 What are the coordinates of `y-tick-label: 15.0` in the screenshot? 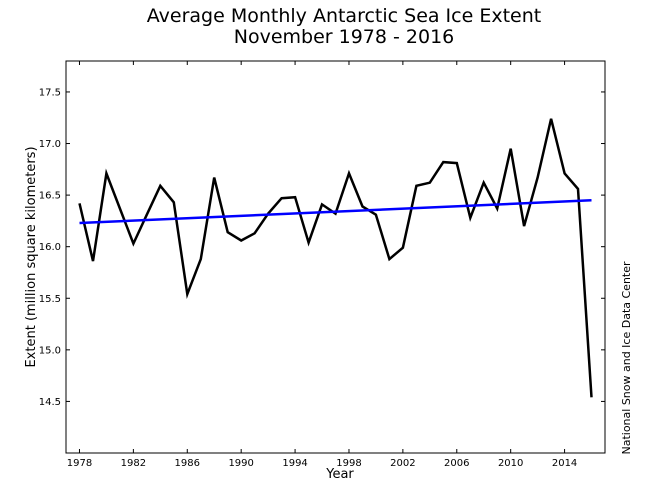 It's located at (50, 350).